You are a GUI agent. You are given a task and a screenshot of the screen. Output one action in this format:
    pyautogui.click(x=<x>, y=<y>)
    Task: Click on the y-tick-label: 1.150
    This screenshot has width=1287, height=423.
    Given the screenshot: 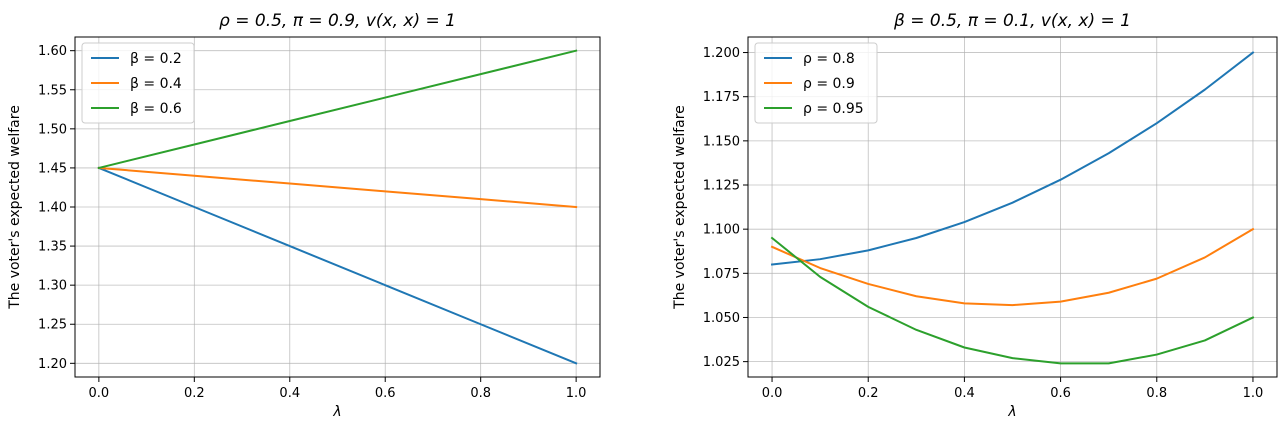 What is the action you would take?
    pyautogui.click(x=721, y=141)
    